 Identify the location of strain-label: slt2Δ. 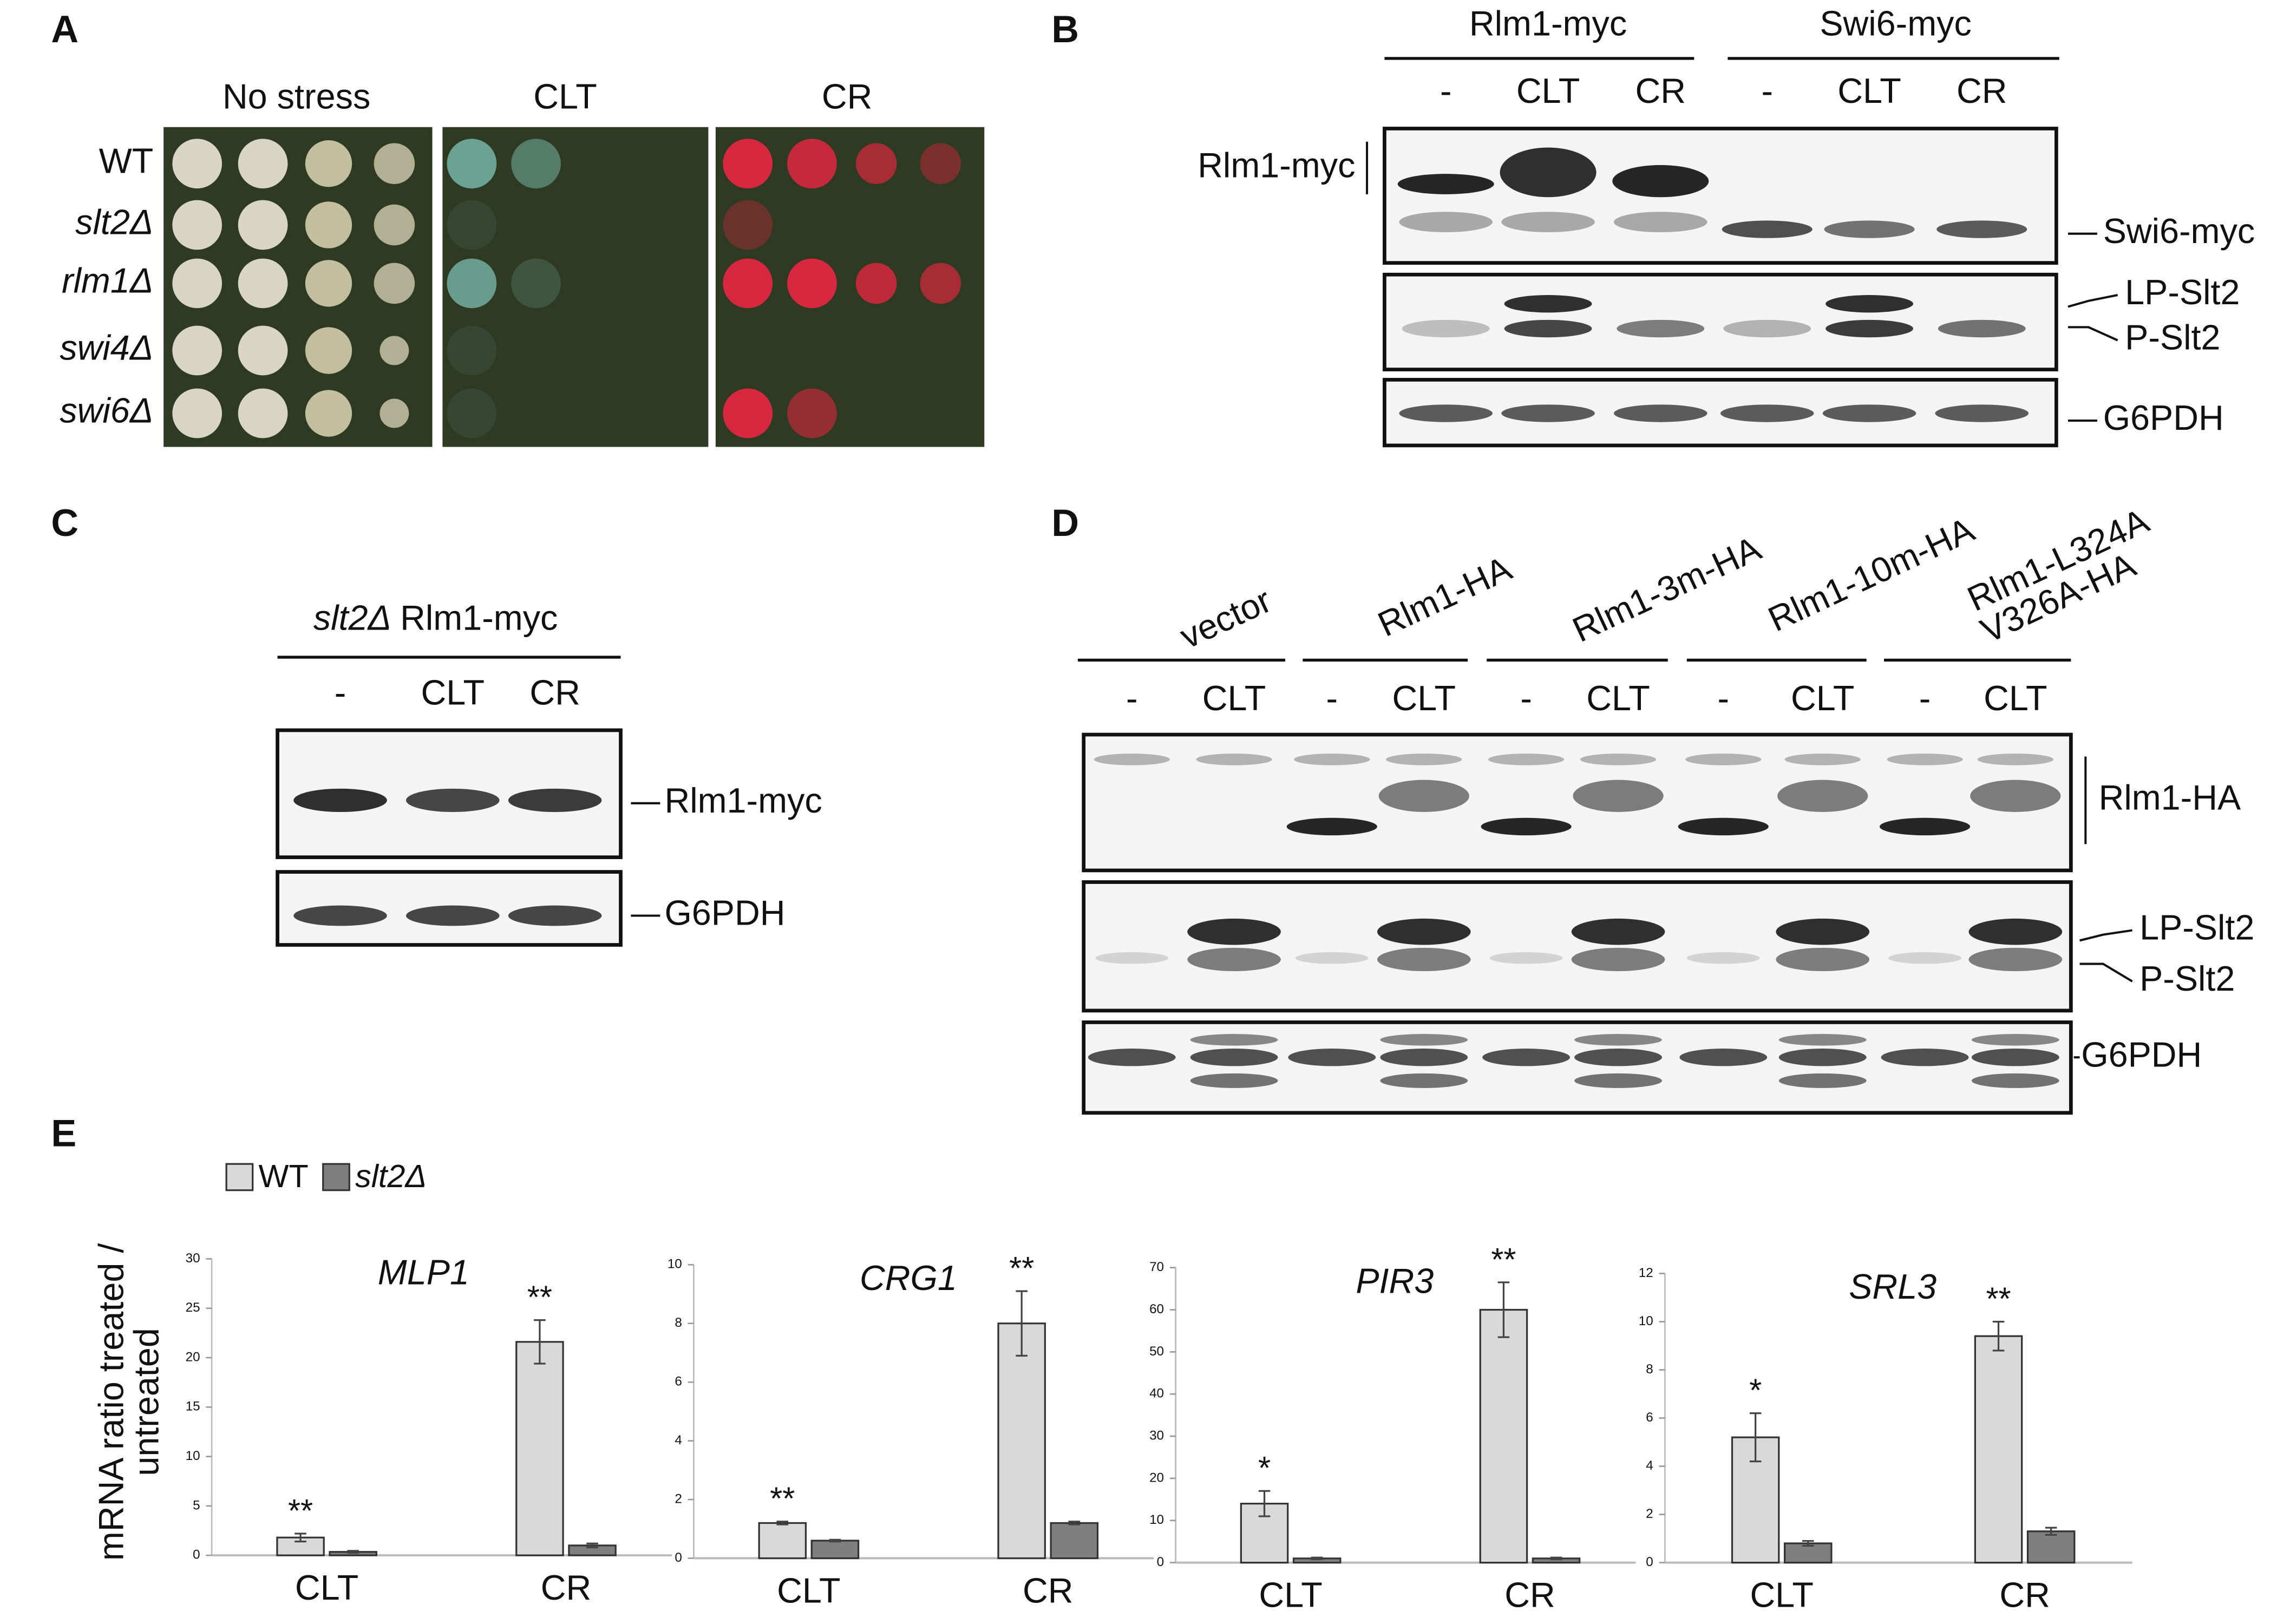
(352, 618).